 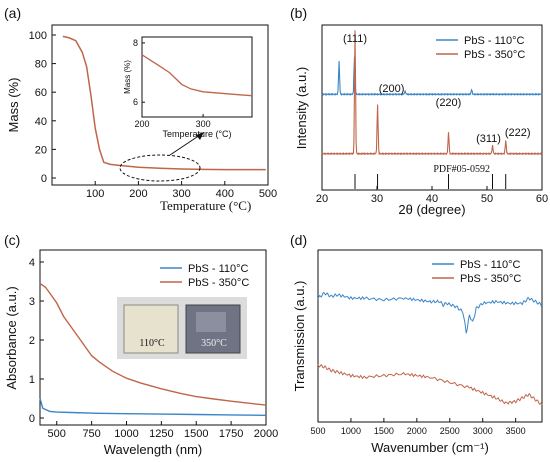 I want to click on panel-a-series-line, so click(x=164, y=103).